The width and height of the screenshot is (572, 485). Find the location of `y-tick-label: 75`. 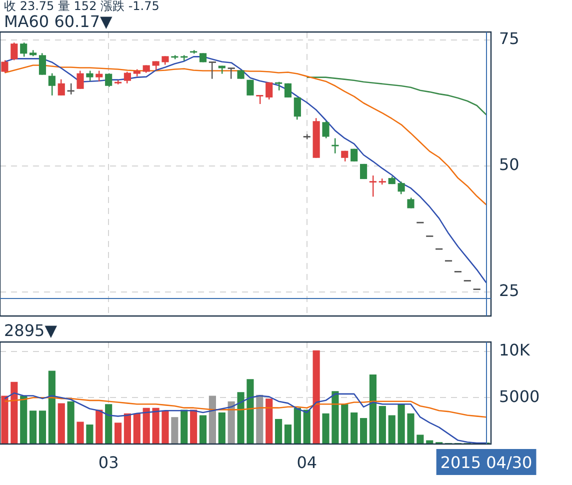

y-tick-label: 75 is located at coordinates (509, 38).